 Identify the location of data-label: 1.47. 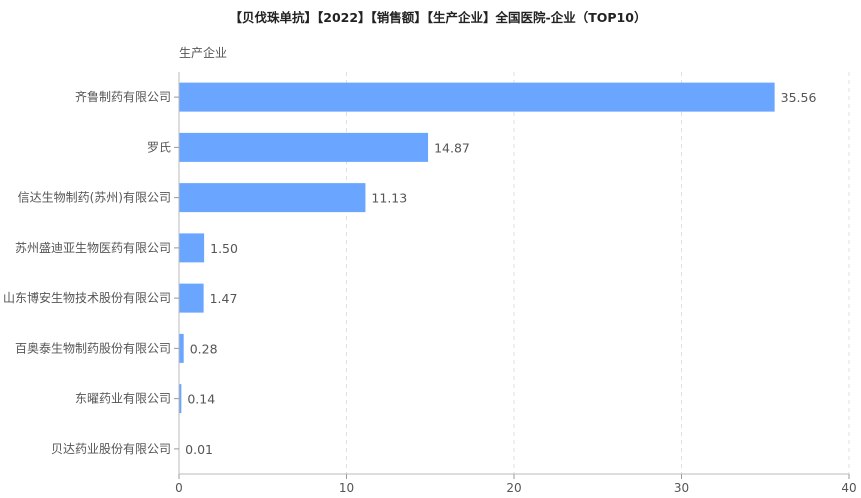
(224, 298).